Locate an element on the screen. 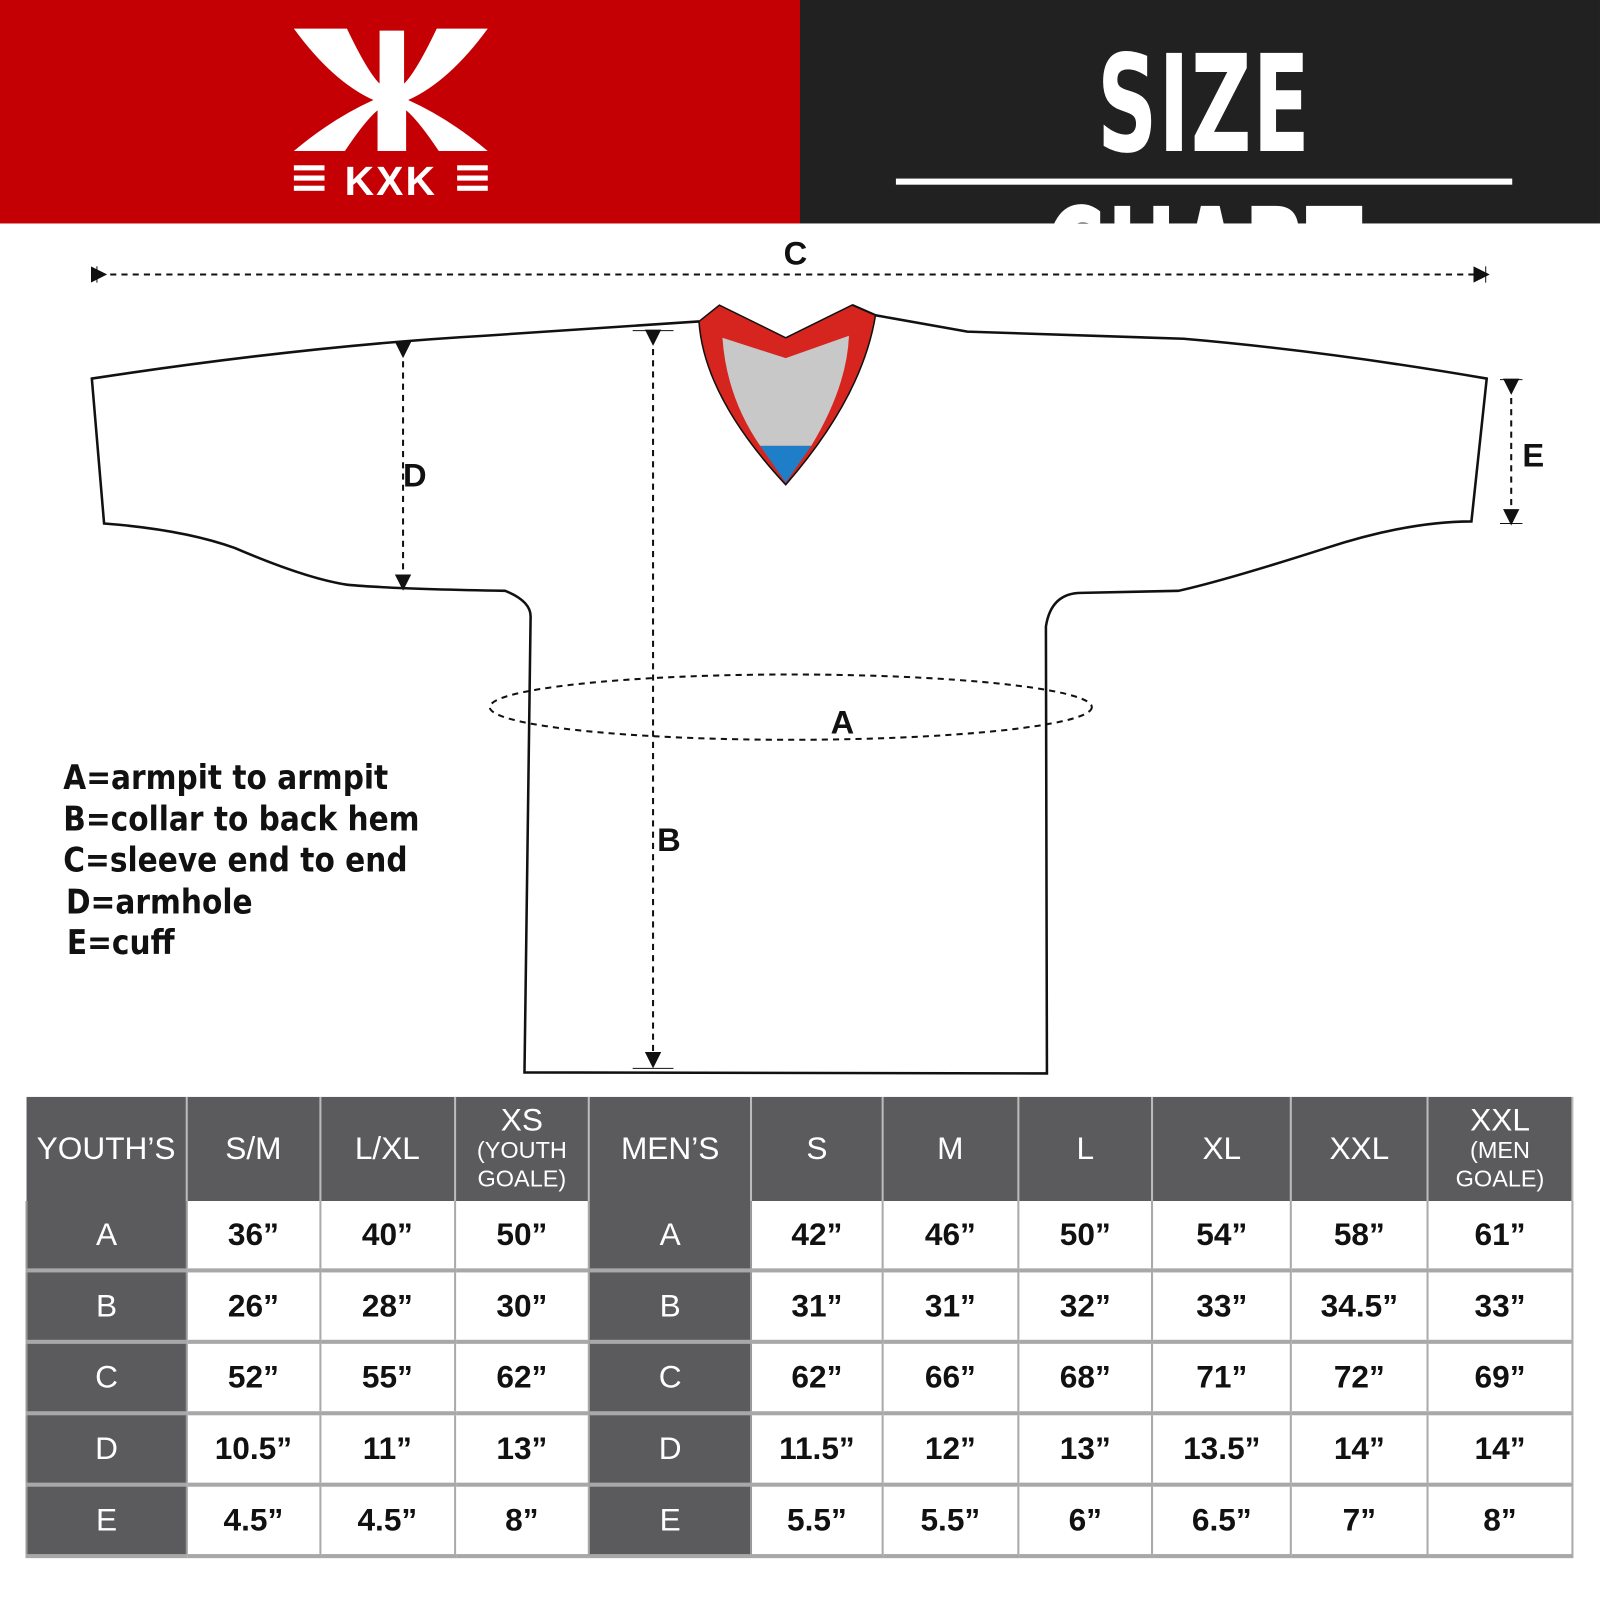 The image size is (1600, 1600). header-label: YOUTH’S is located at coordinates (106, 1148).